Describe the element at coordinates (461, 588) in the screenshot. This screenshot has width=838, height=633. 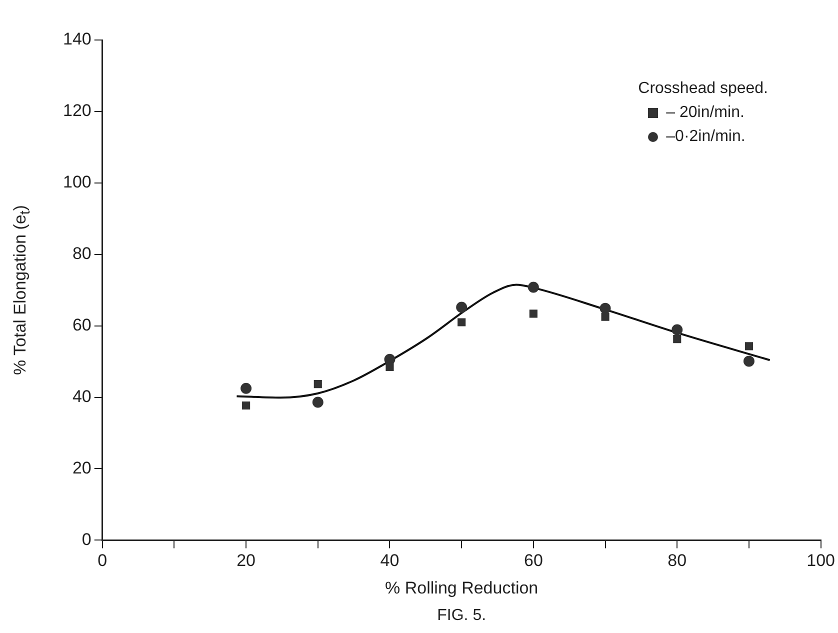
I see `x-axis-title: % Rolling Reduction` at that location.